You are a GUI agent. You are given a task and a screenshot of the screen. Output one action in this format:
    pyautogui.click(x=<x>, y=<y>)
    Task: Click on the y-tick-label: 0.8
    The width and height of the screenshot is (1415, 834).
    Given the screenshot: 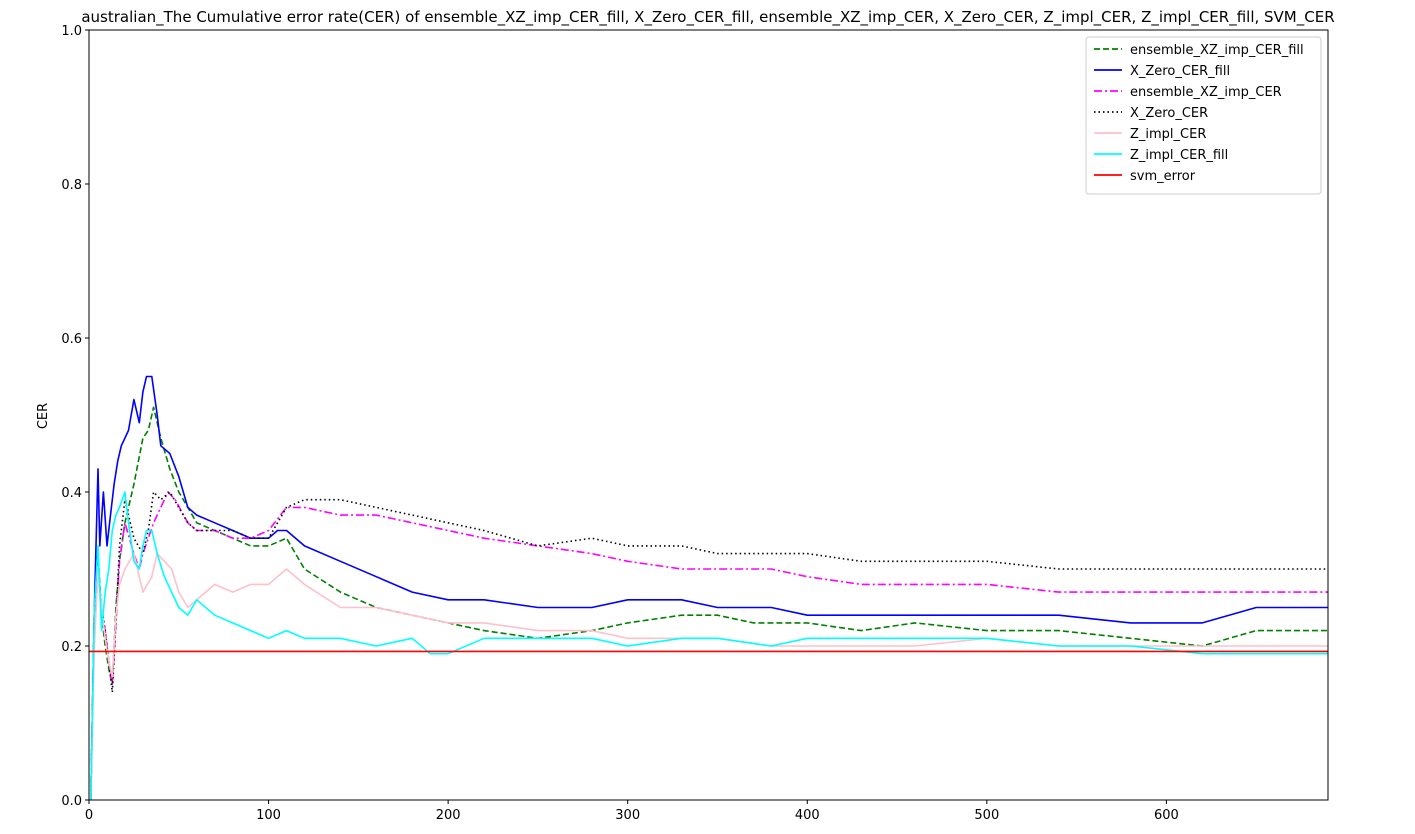 What is the action you would take?
    pyautogui.click(x=71, y=185)
    